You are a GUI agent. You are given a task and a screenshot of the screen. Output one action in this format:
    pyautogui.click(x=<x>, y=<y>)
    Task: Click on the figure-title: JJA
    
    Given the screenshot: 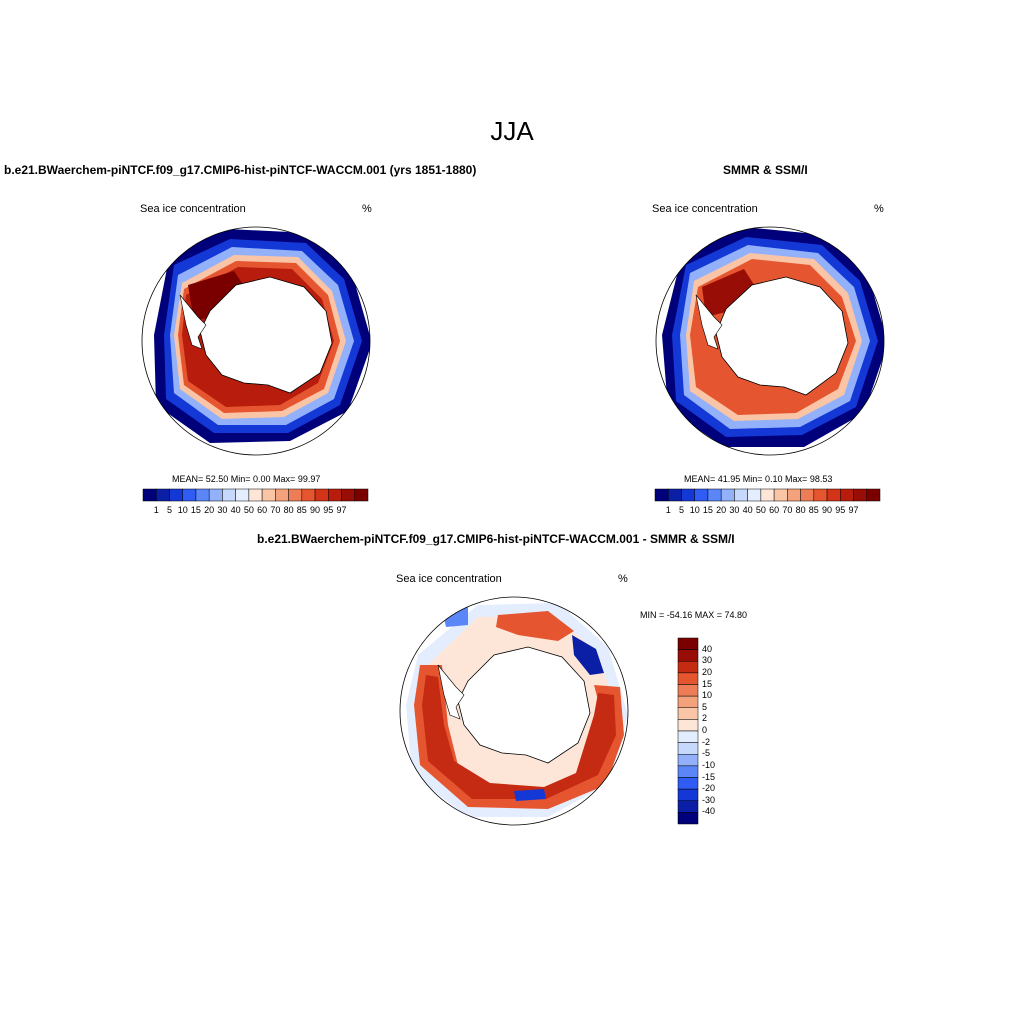 What is the action you would take?
    pyautogui.click(x=512, y=131)
    